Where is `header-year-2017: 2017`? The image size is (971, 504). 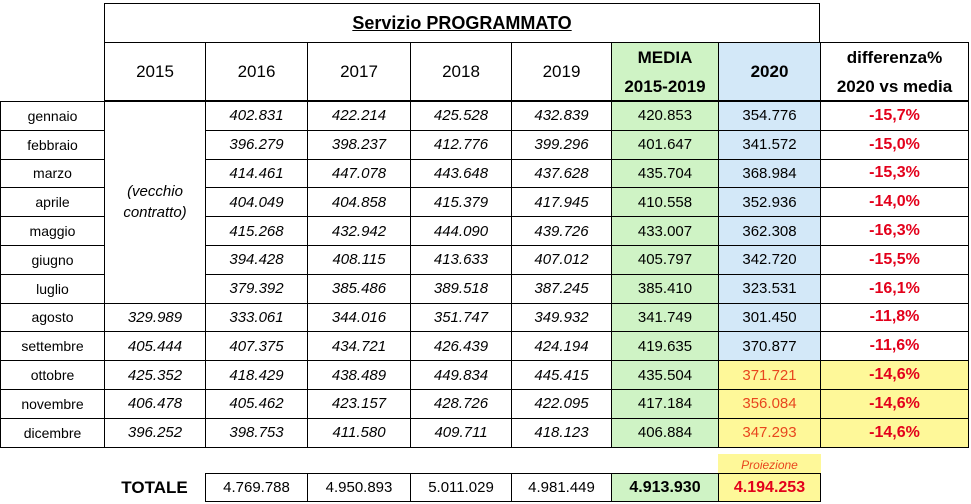 header-year-2017: 2017 is located at coordinates (359, 71).